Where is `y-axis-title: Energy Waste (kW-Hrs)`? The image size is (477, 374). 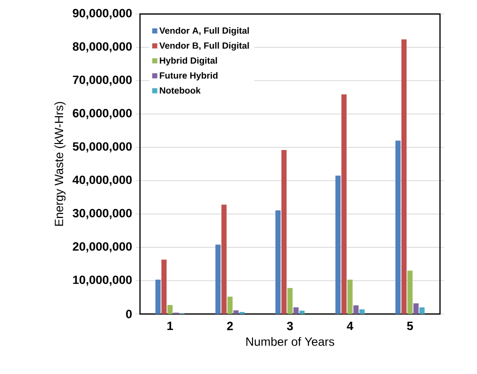 y-axis-title: Energy Waste (kW-Hrs) is located at coordinates (60, 164).